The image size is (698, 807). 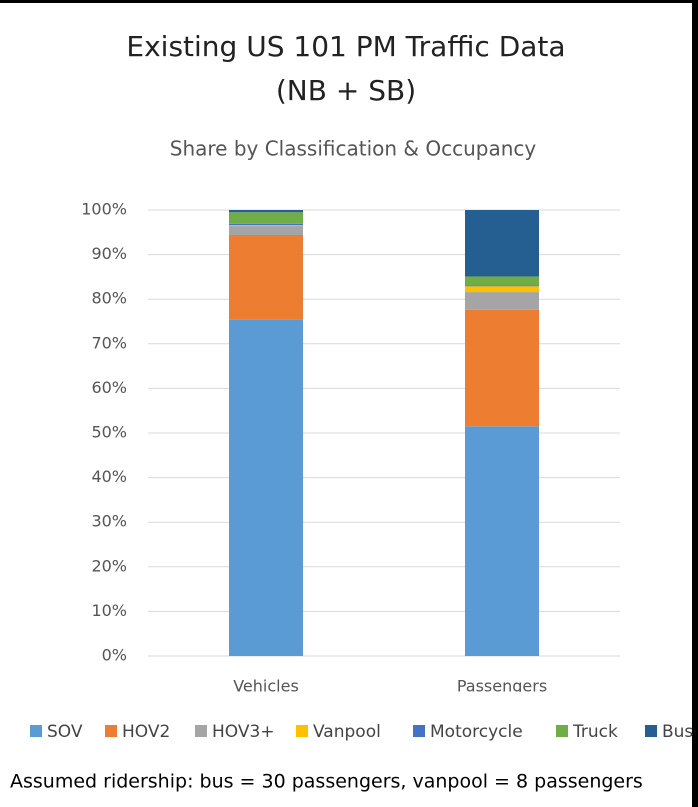 I want to click on legend-label: SOV, so click(x=65, y=732).